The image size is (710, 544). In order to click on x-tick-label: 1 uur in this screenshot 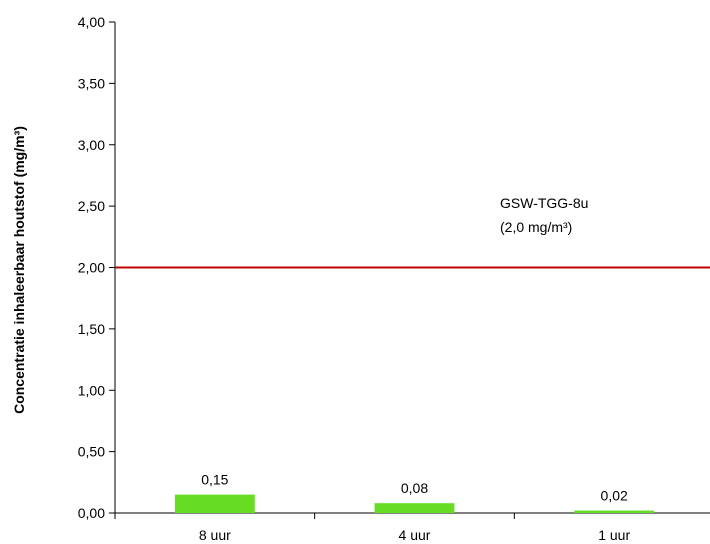, I will do `click(614, 535)`.